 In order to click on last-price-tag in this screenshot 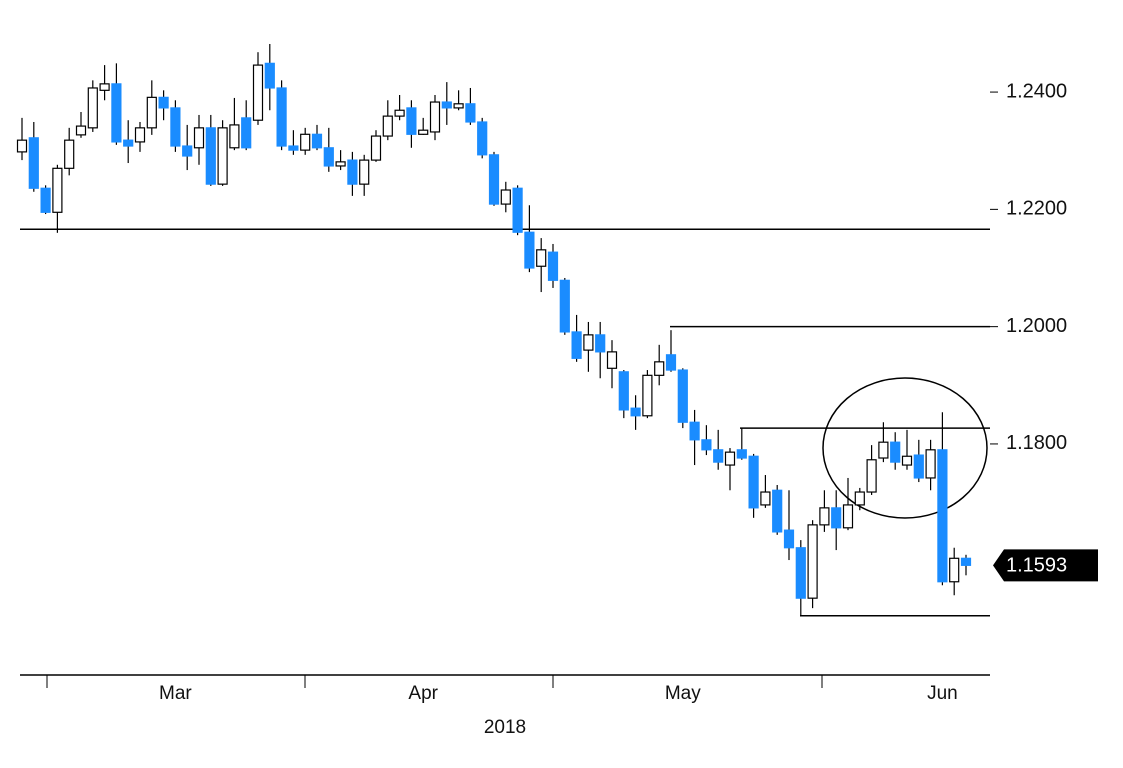, I will do `click(1045, 565)`.